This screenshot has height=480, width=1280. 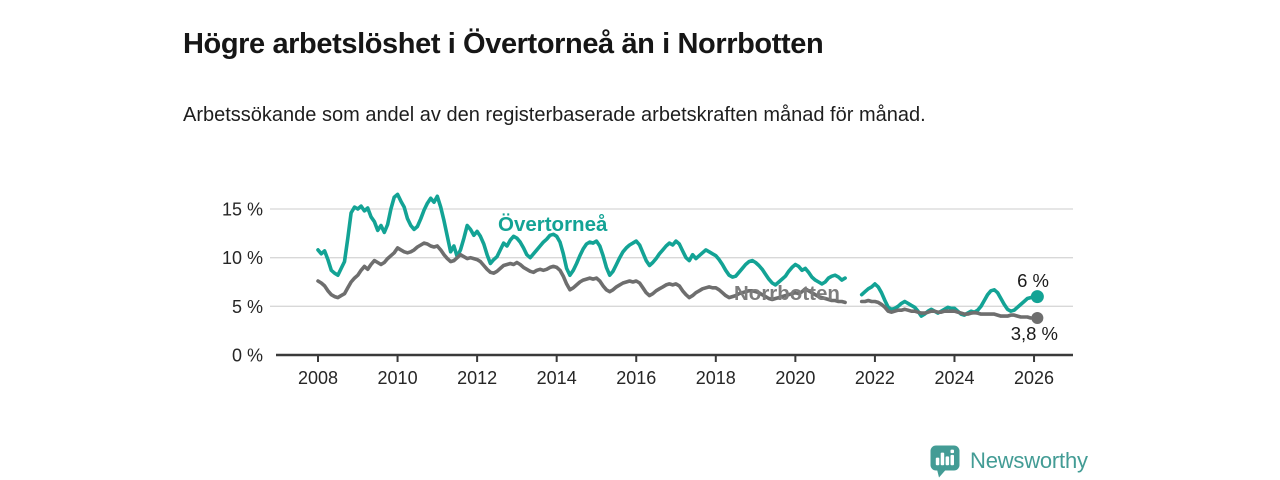 What do you see at coordinates (795, 378) in the screenshot?
I see `x-tick-label-2020: 2020` at bounding box center [795, 378].